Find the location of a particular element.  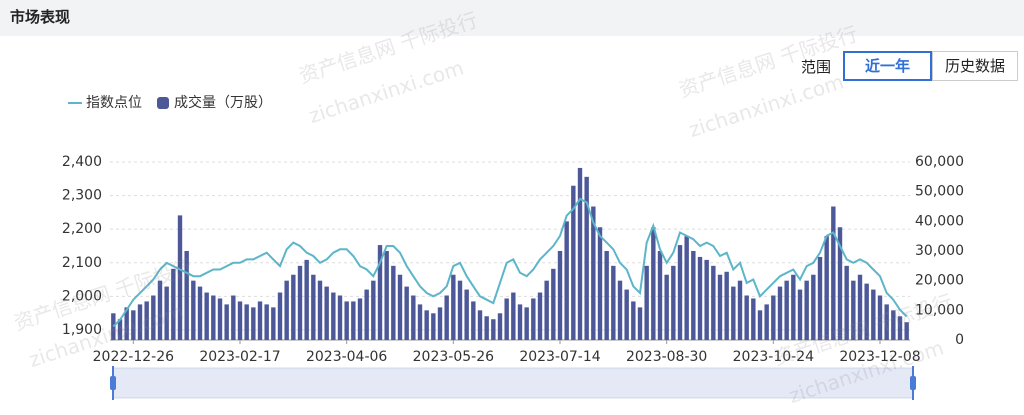

range-tab: 历史数据 is located at coordinates (974, 66).